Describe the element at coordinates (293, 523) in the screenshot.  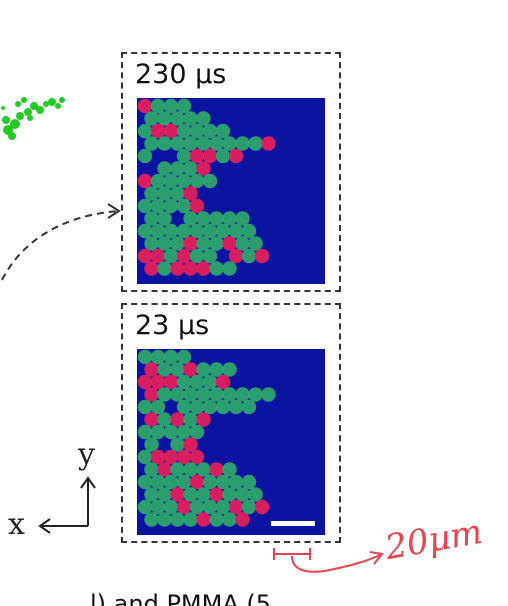
I see `scale-bar-icon` at that location.